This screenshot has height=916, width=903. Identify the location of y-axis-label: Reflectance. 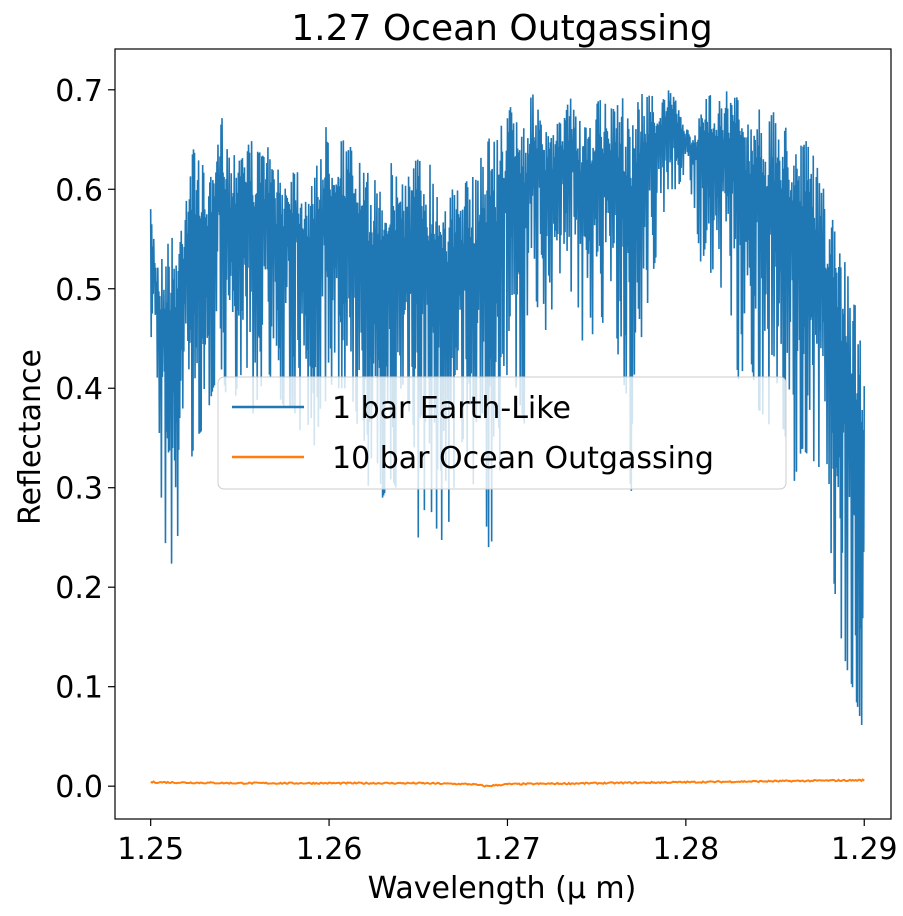
(30, 437).